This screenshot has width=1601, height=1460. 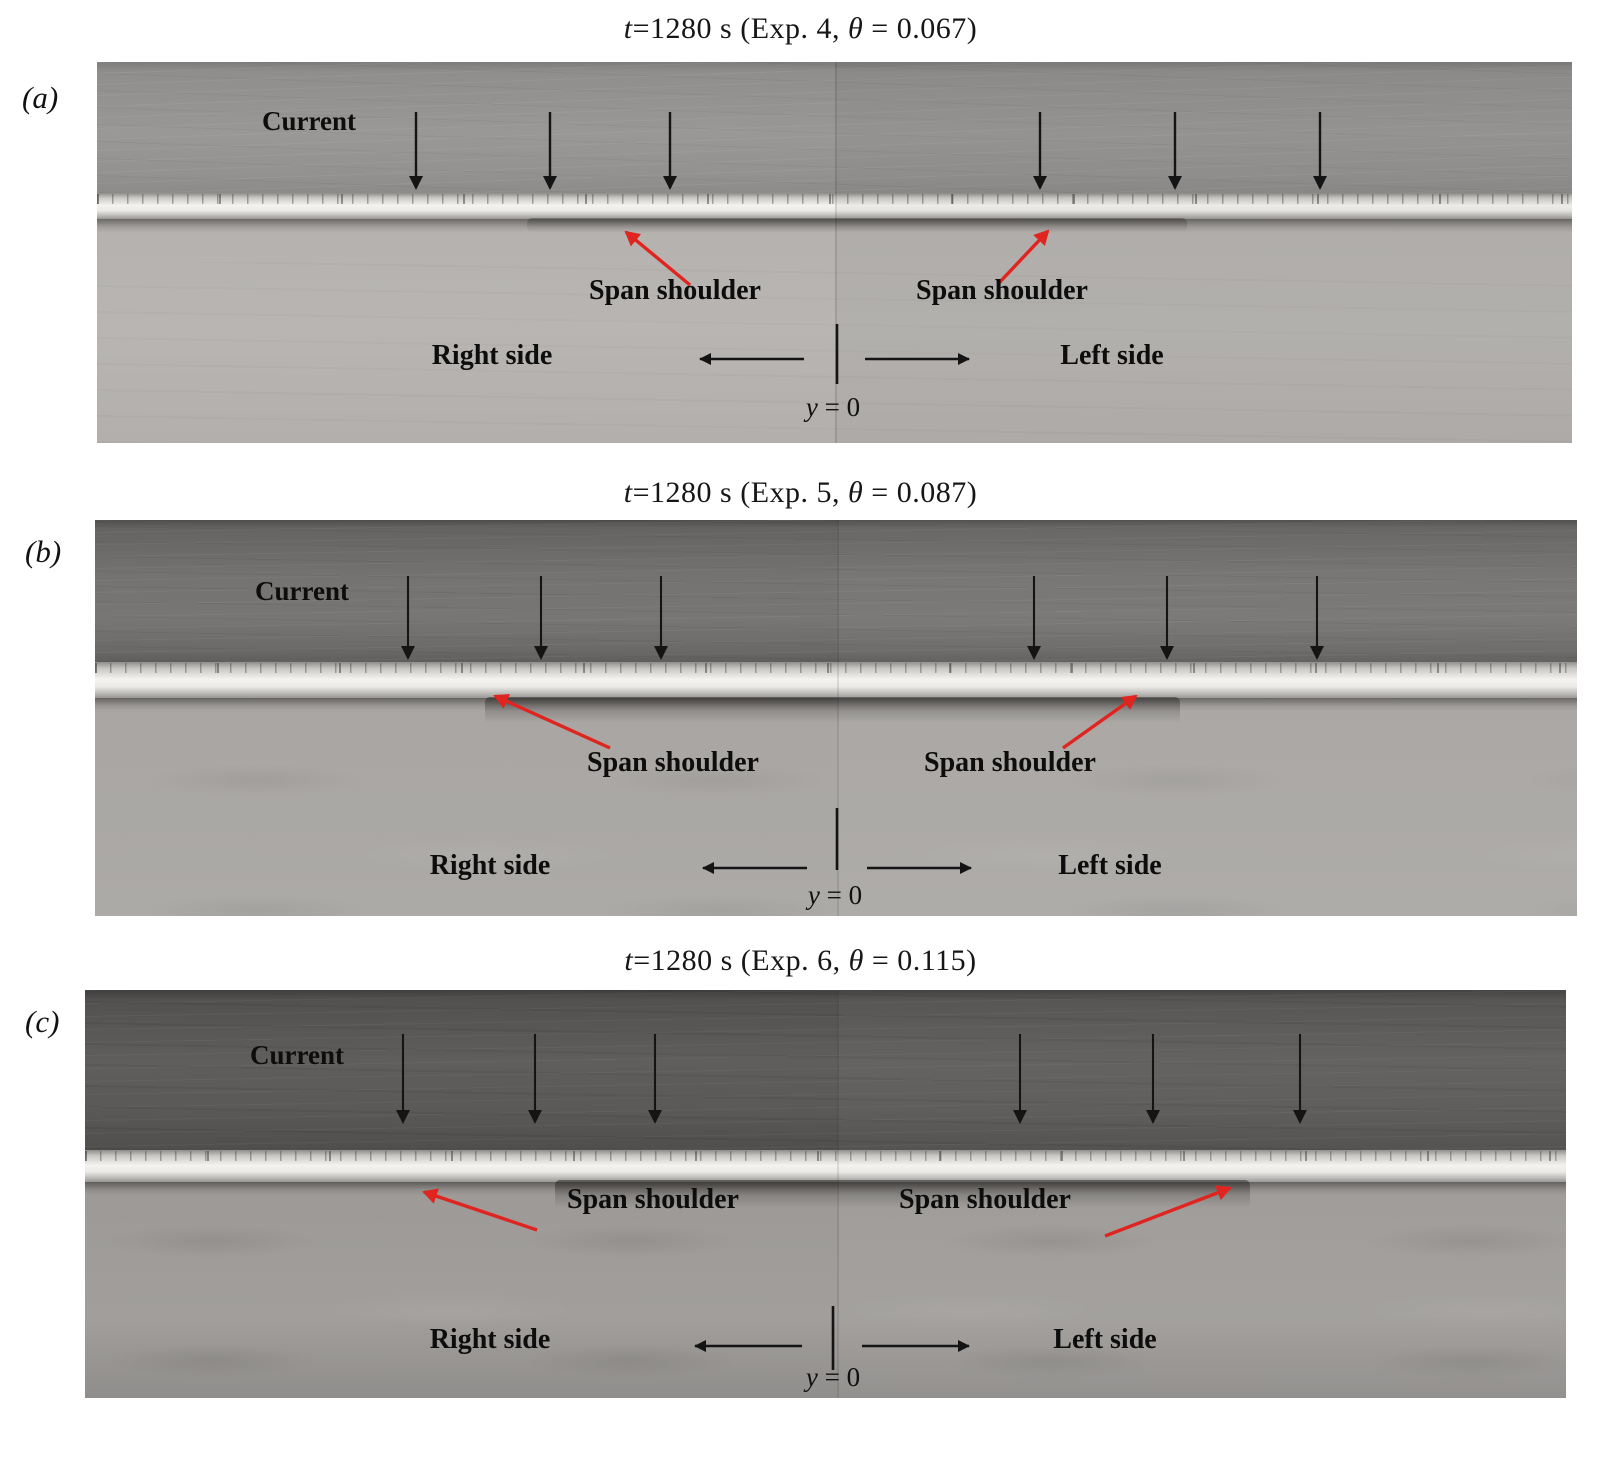 What do you see at coordinates (43, 551) in the screenshot?
I see `panel-b-letter: (b)` at bounding box center [43, 551].